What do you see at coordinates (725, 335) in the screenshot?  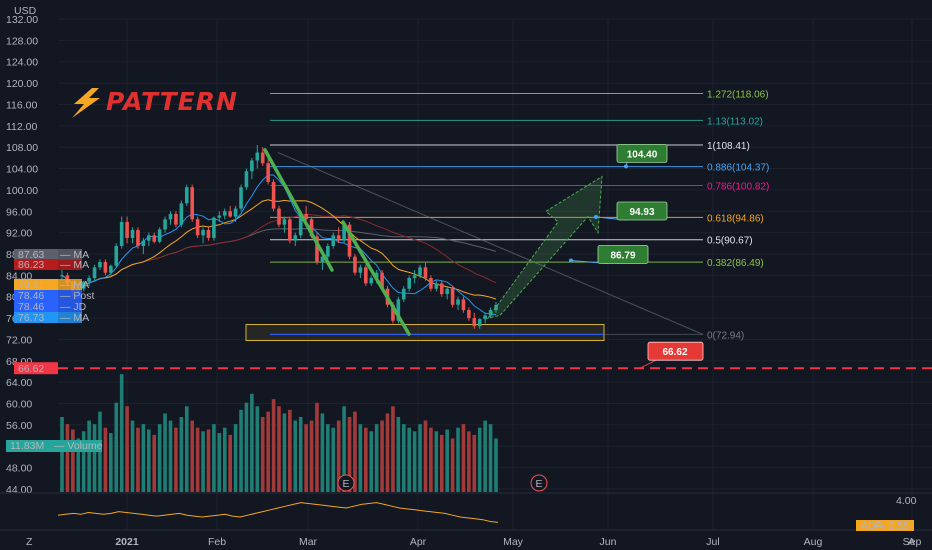 I see `fib-label: 0(72.94)` at bounding box center [725, 335].